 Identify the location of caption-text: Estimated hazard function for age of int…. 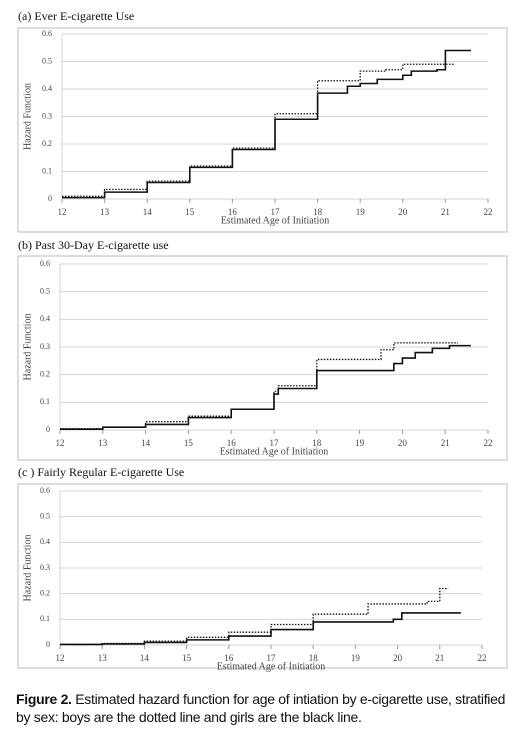
(261, 708).